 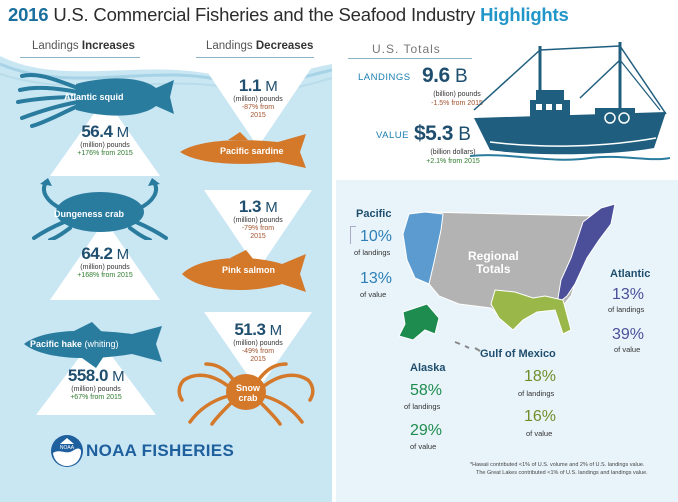 What do you see at coordinates (531, 312) in the screenshot?
I see `gulf-region` at bounding box center [531, 312].